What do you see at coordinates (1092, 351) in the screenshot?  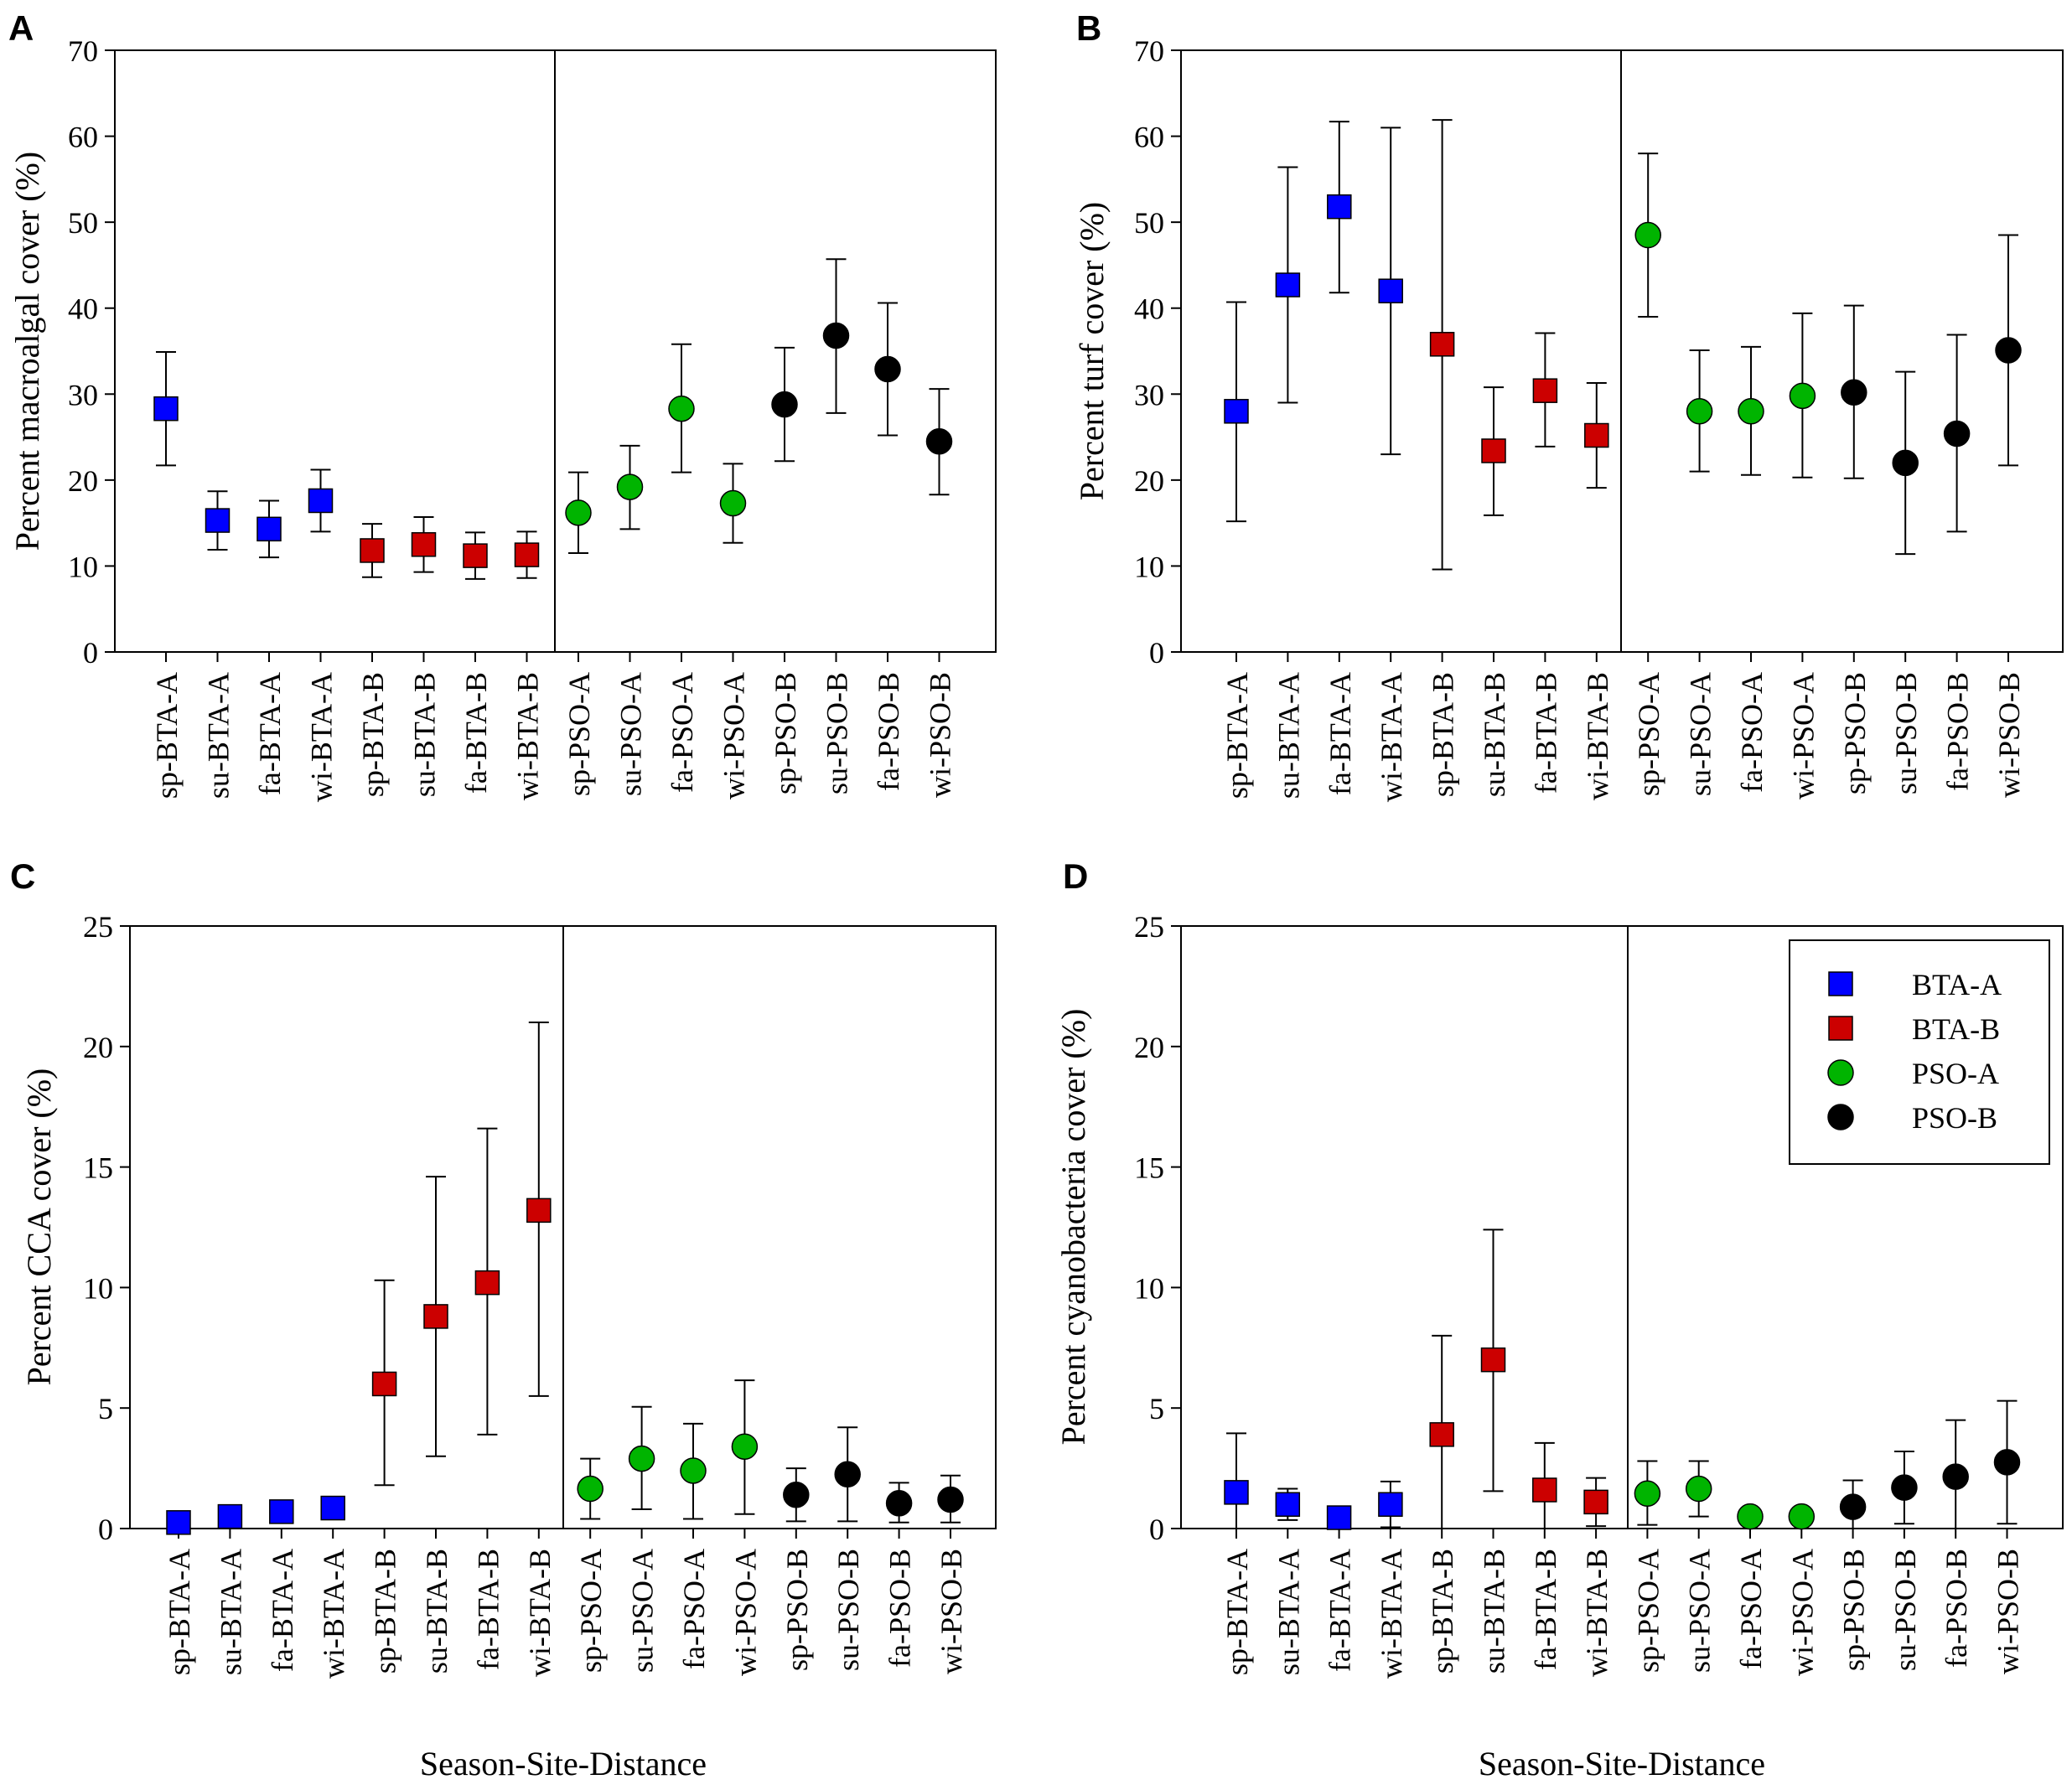 I see `y-axis-title: Percent turf cover (%)` at bounding box center [1092, 351].